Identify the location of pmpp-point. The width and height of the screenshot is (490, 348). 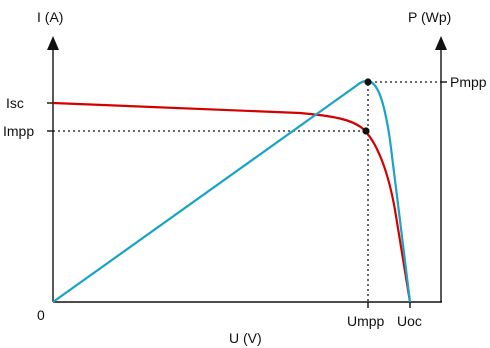
(368, 82).